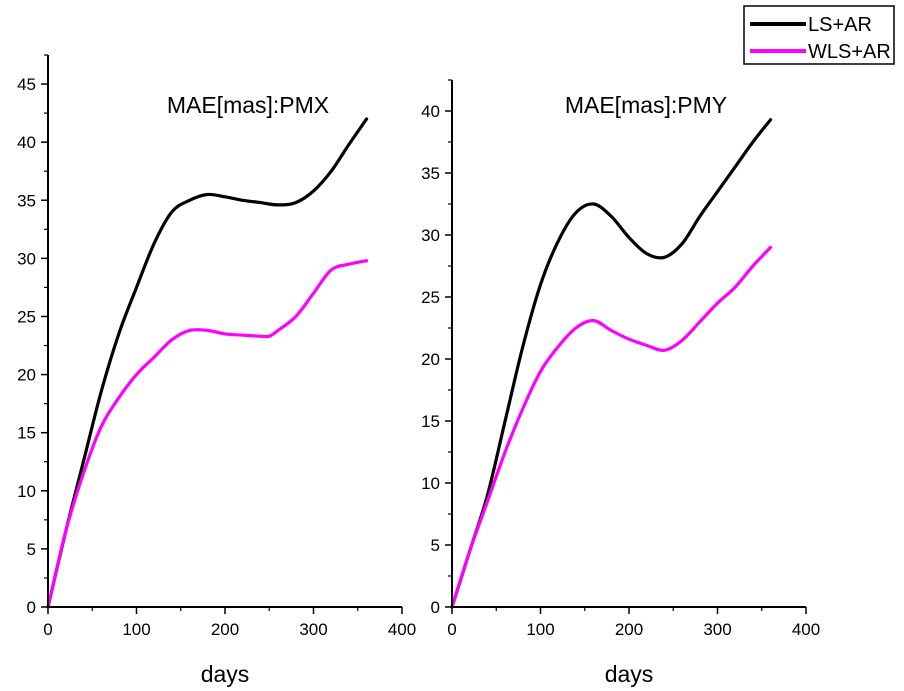 This screenshot has height=691, width=904. I want to click on chart-title: MAE[mas]:PMY, so click(646, 105).